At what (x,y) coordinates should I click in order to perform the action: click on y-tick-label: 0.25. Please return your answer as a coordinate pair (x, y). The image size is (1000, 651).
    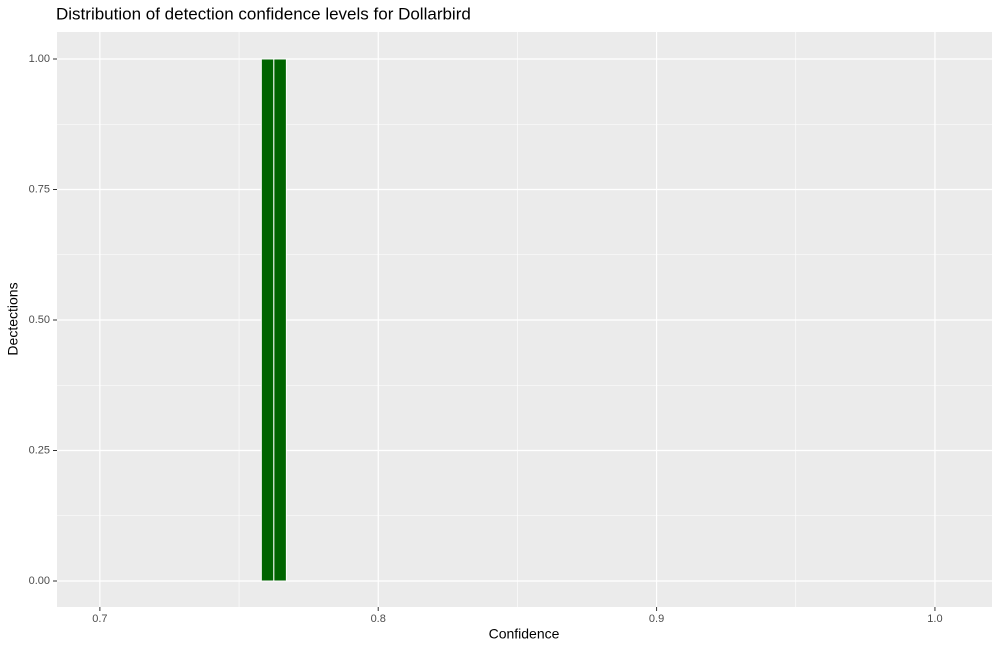
    Looking at the image, I should click on (39, 450).